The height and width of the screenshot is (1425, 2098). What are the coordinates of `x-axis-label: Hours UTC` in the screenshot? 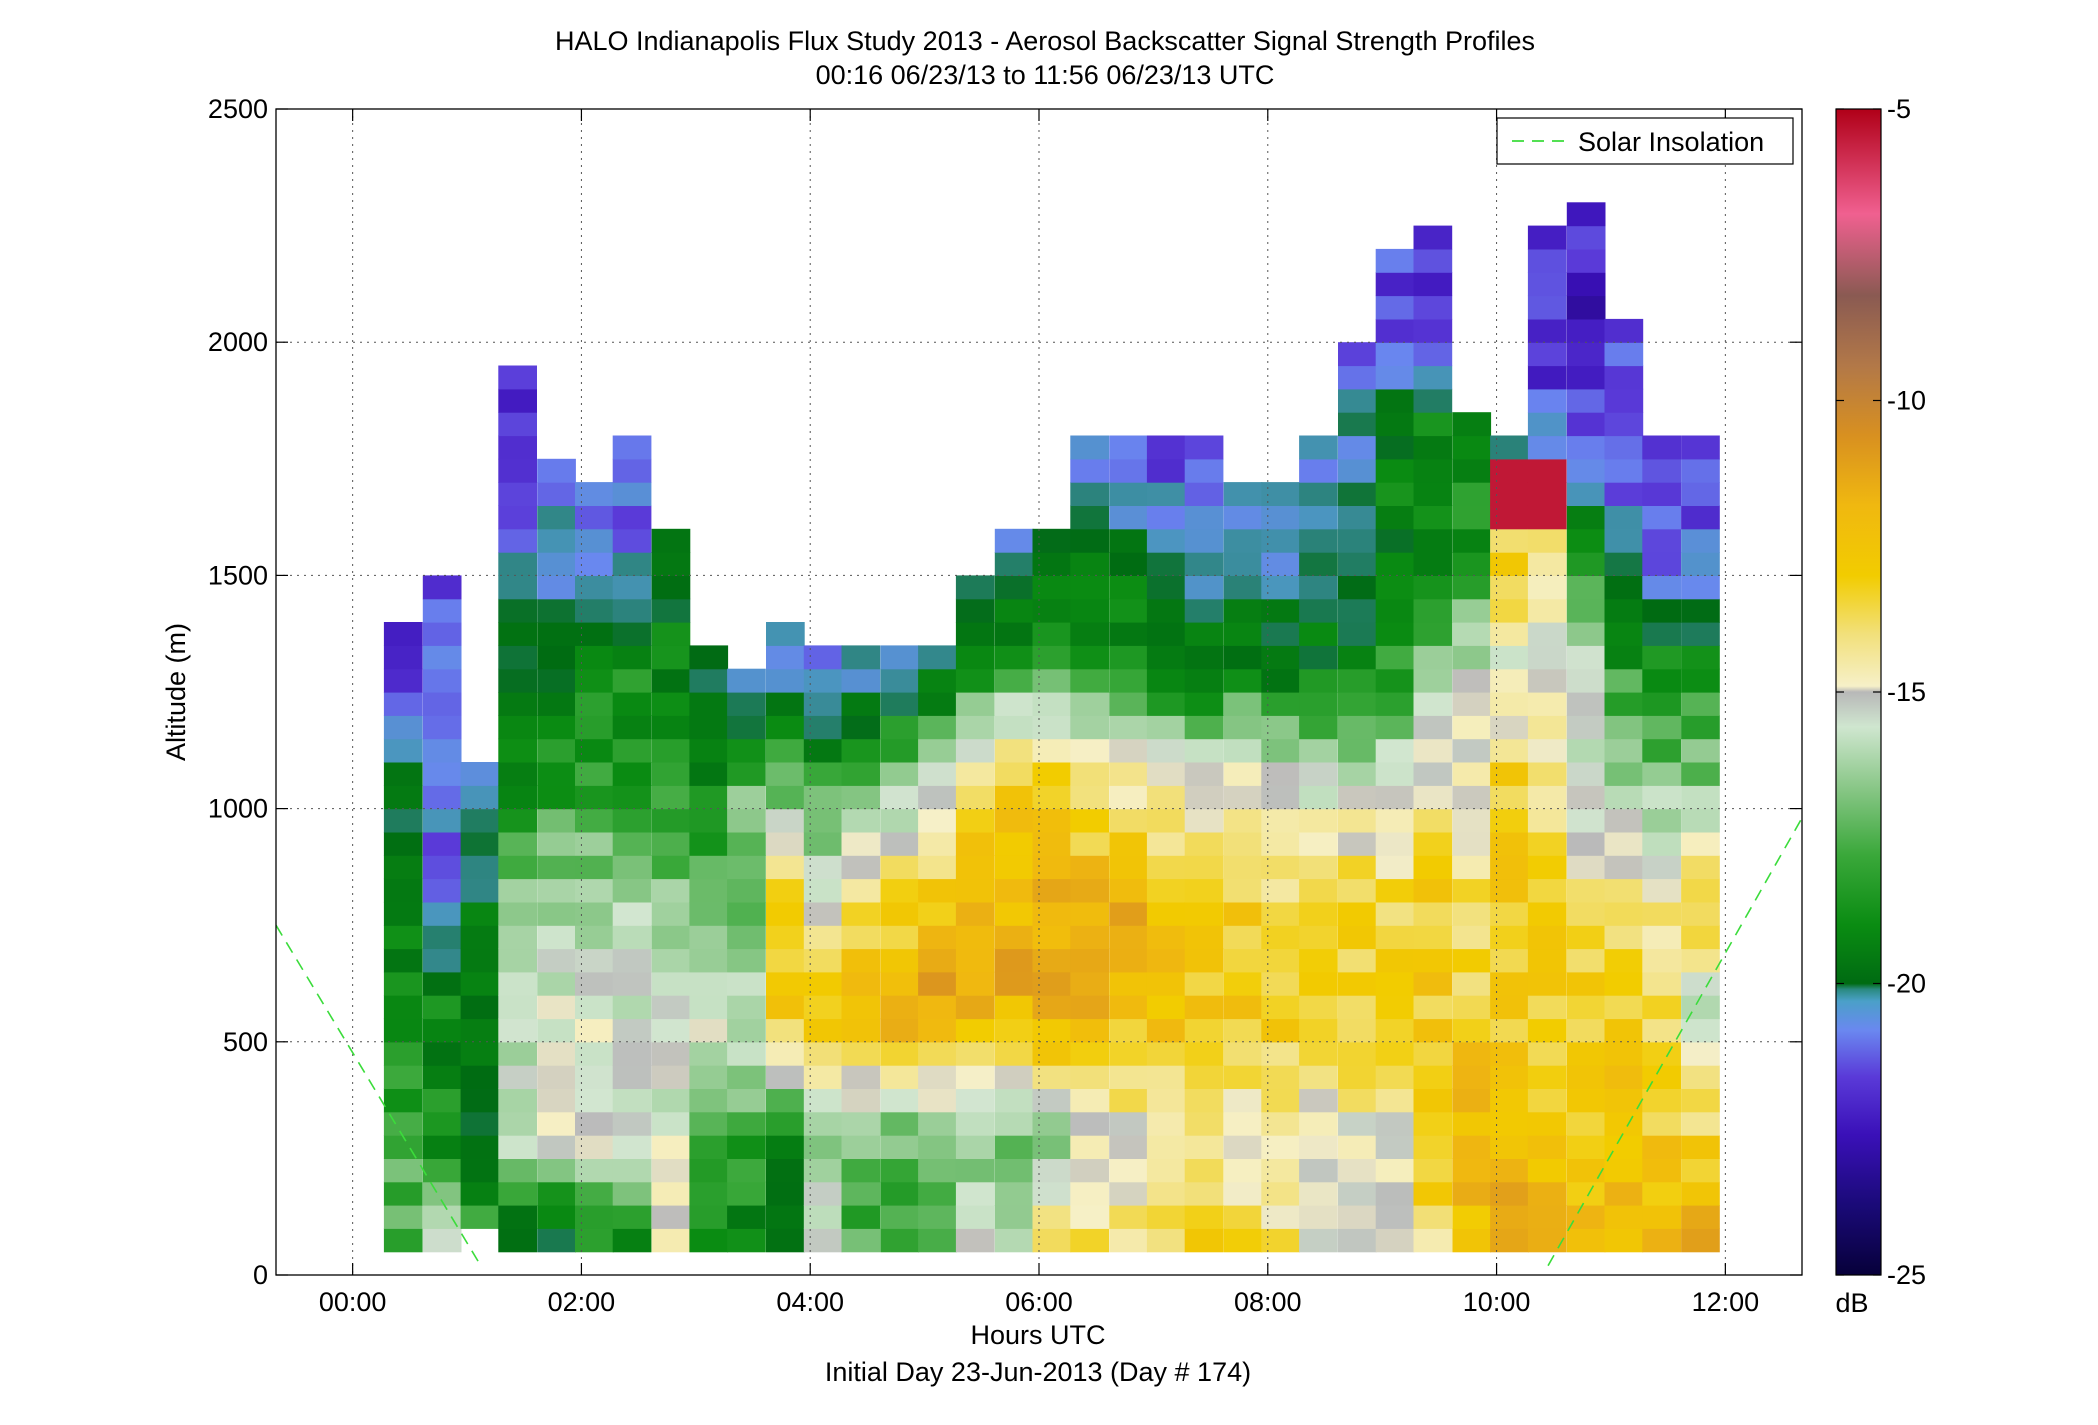 It's located at (1037, 1335).